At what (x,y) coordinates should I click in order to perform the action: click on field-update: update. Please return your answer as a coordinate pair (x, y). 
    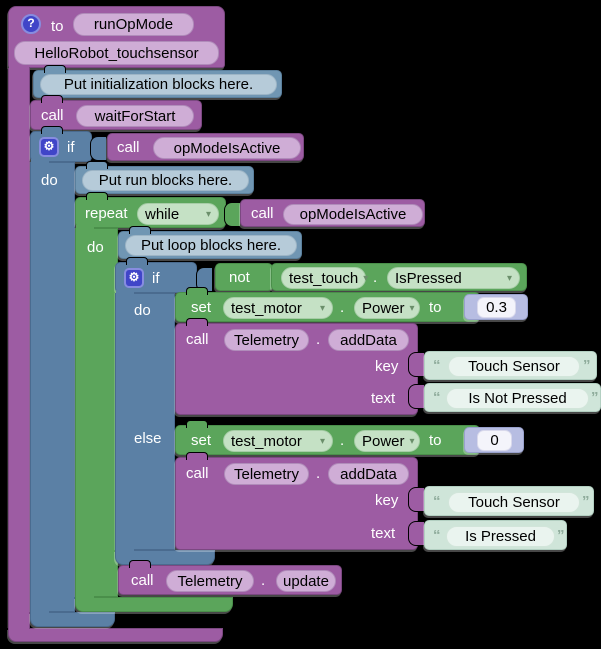
    Looking at the image, I should click on (306, 581).